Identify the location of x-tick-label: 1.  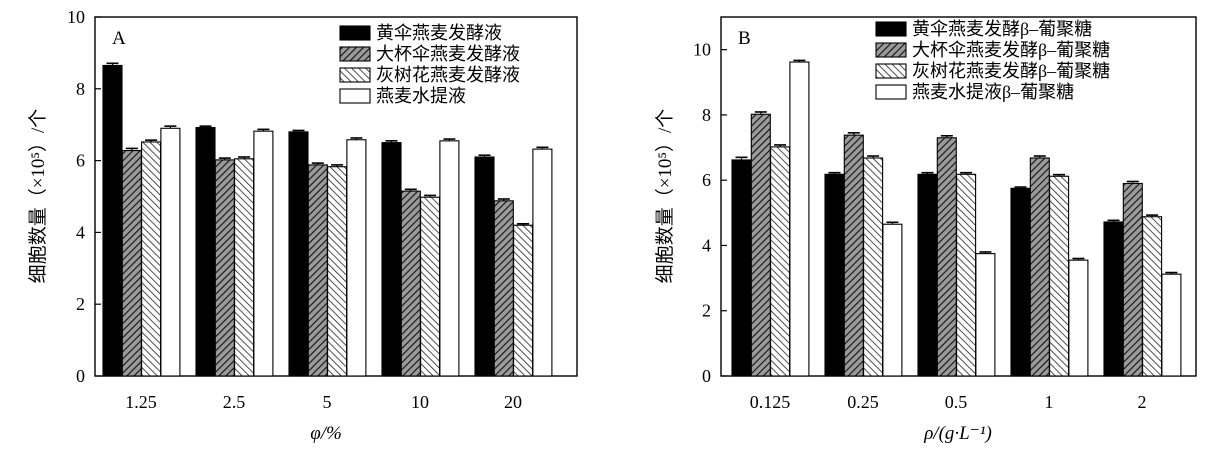
(1049, 402).